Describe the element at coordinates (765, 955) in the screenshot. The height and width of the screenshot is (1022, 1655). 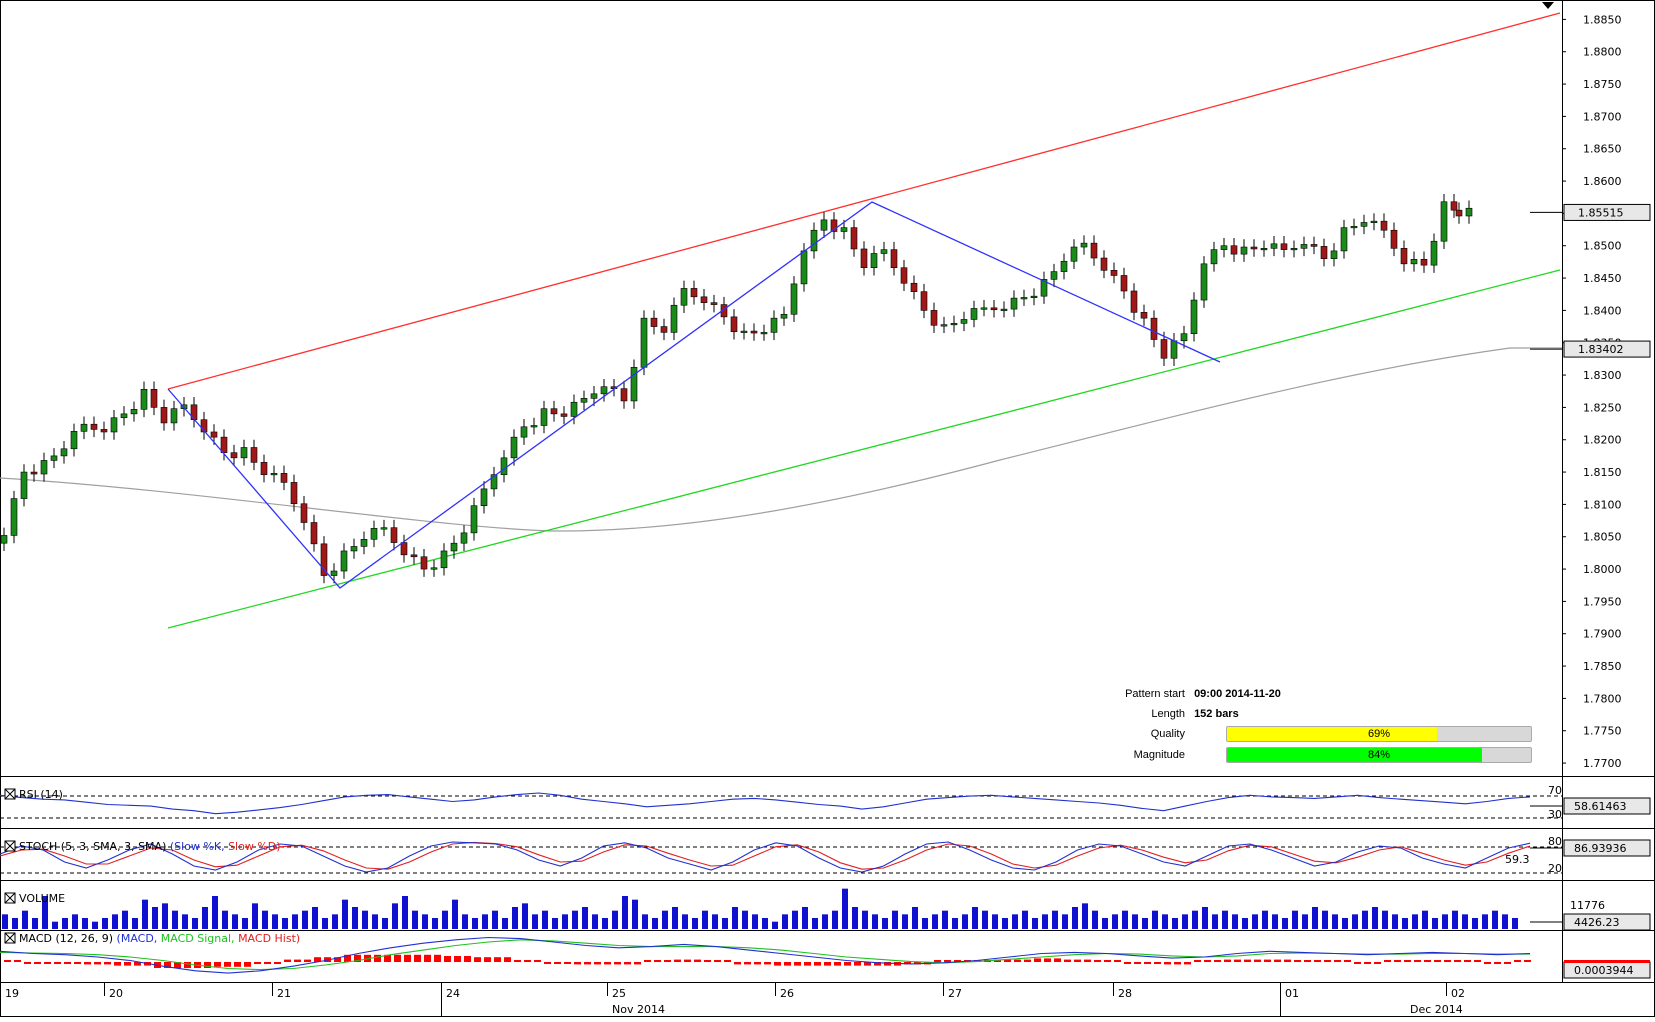
I see `macd-line` at that location.